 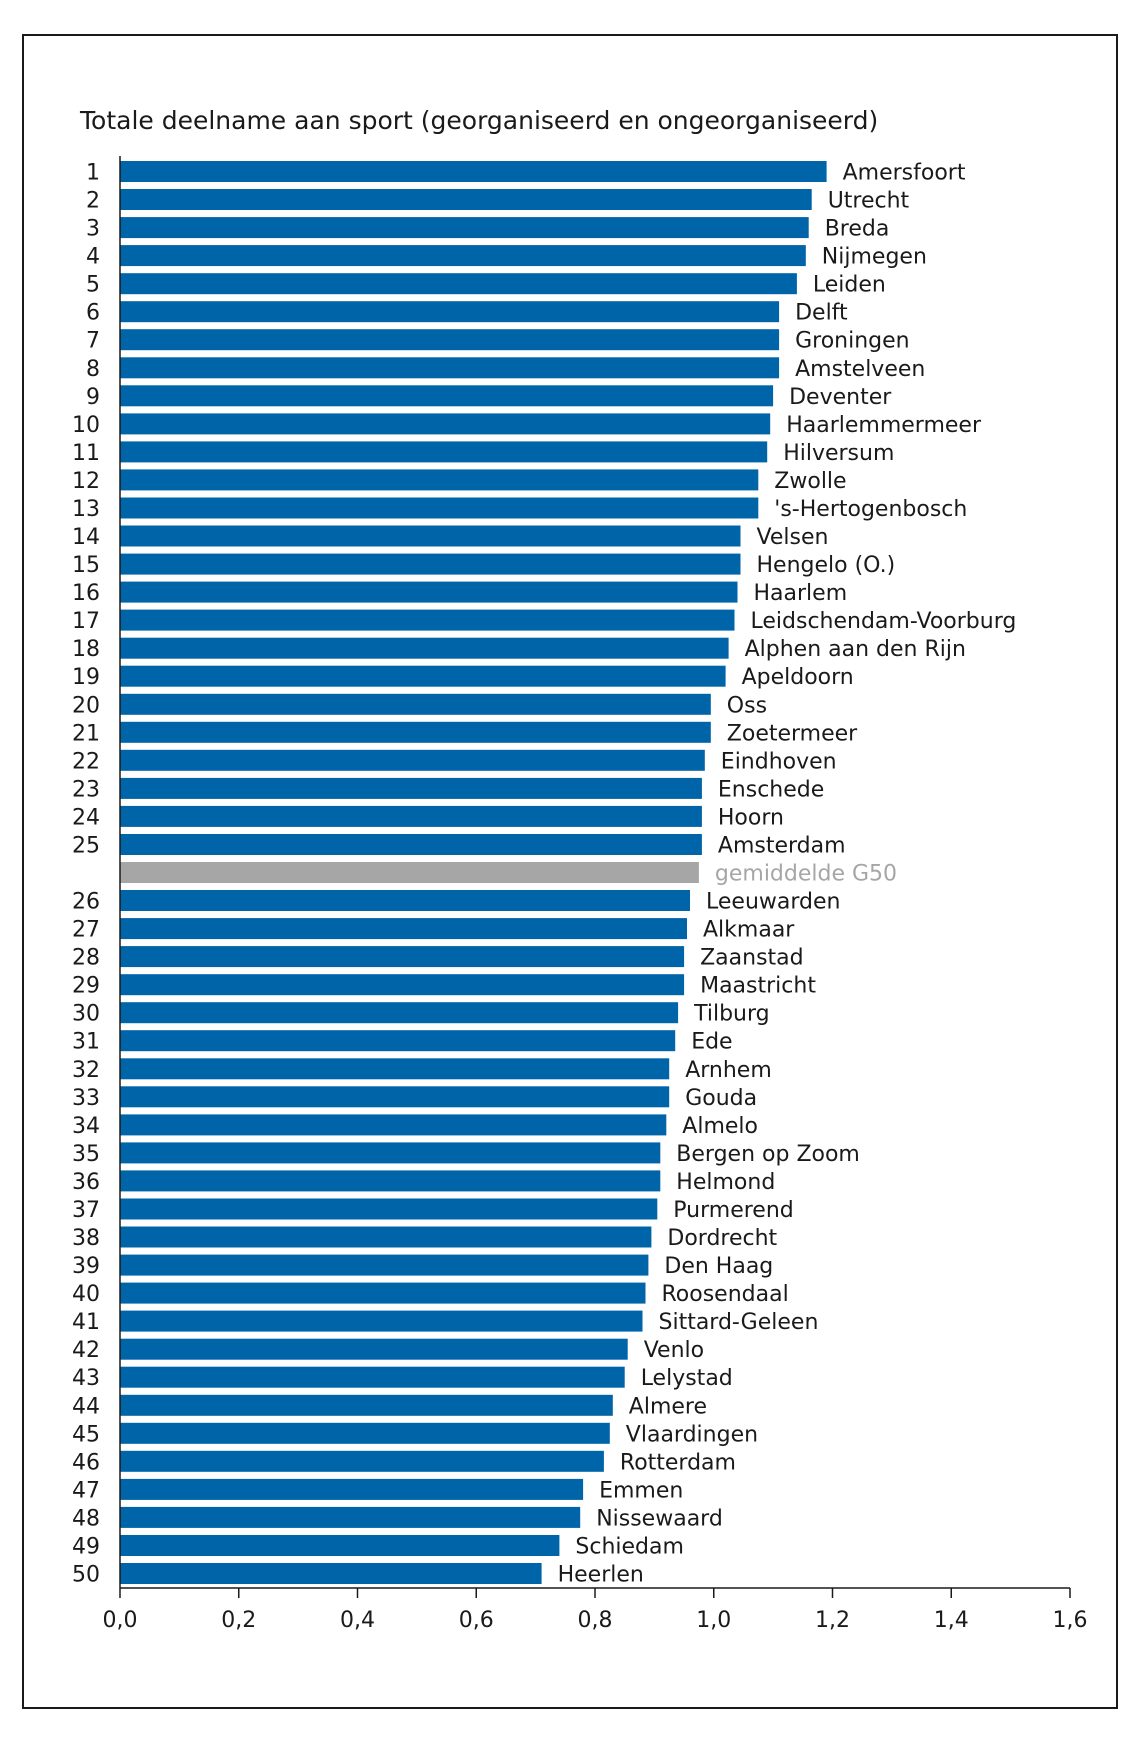 What do you see at coordinates (869, 201) in the screenshot?
I see `city-label: Utrecht` at bounding box center [869, 201].